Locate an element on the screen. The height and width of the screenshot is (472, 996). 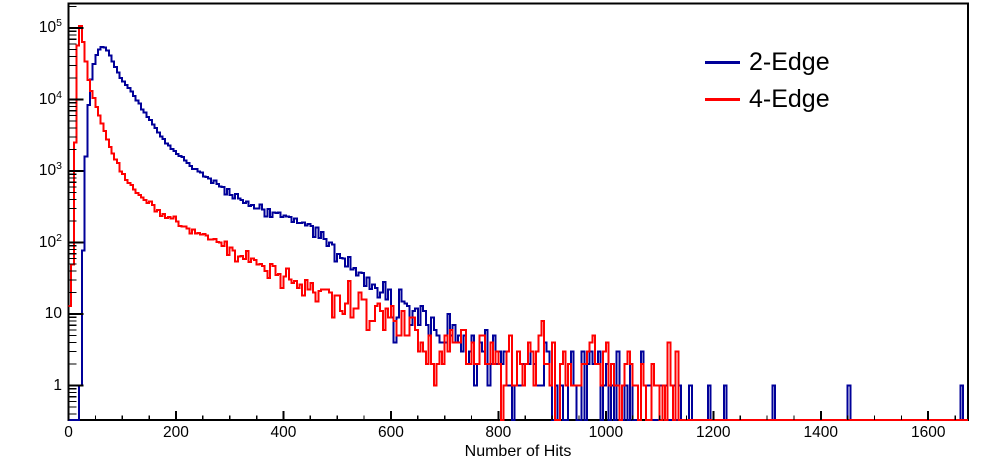
x-tick-label: 600 is located at coordinates (390, 432).